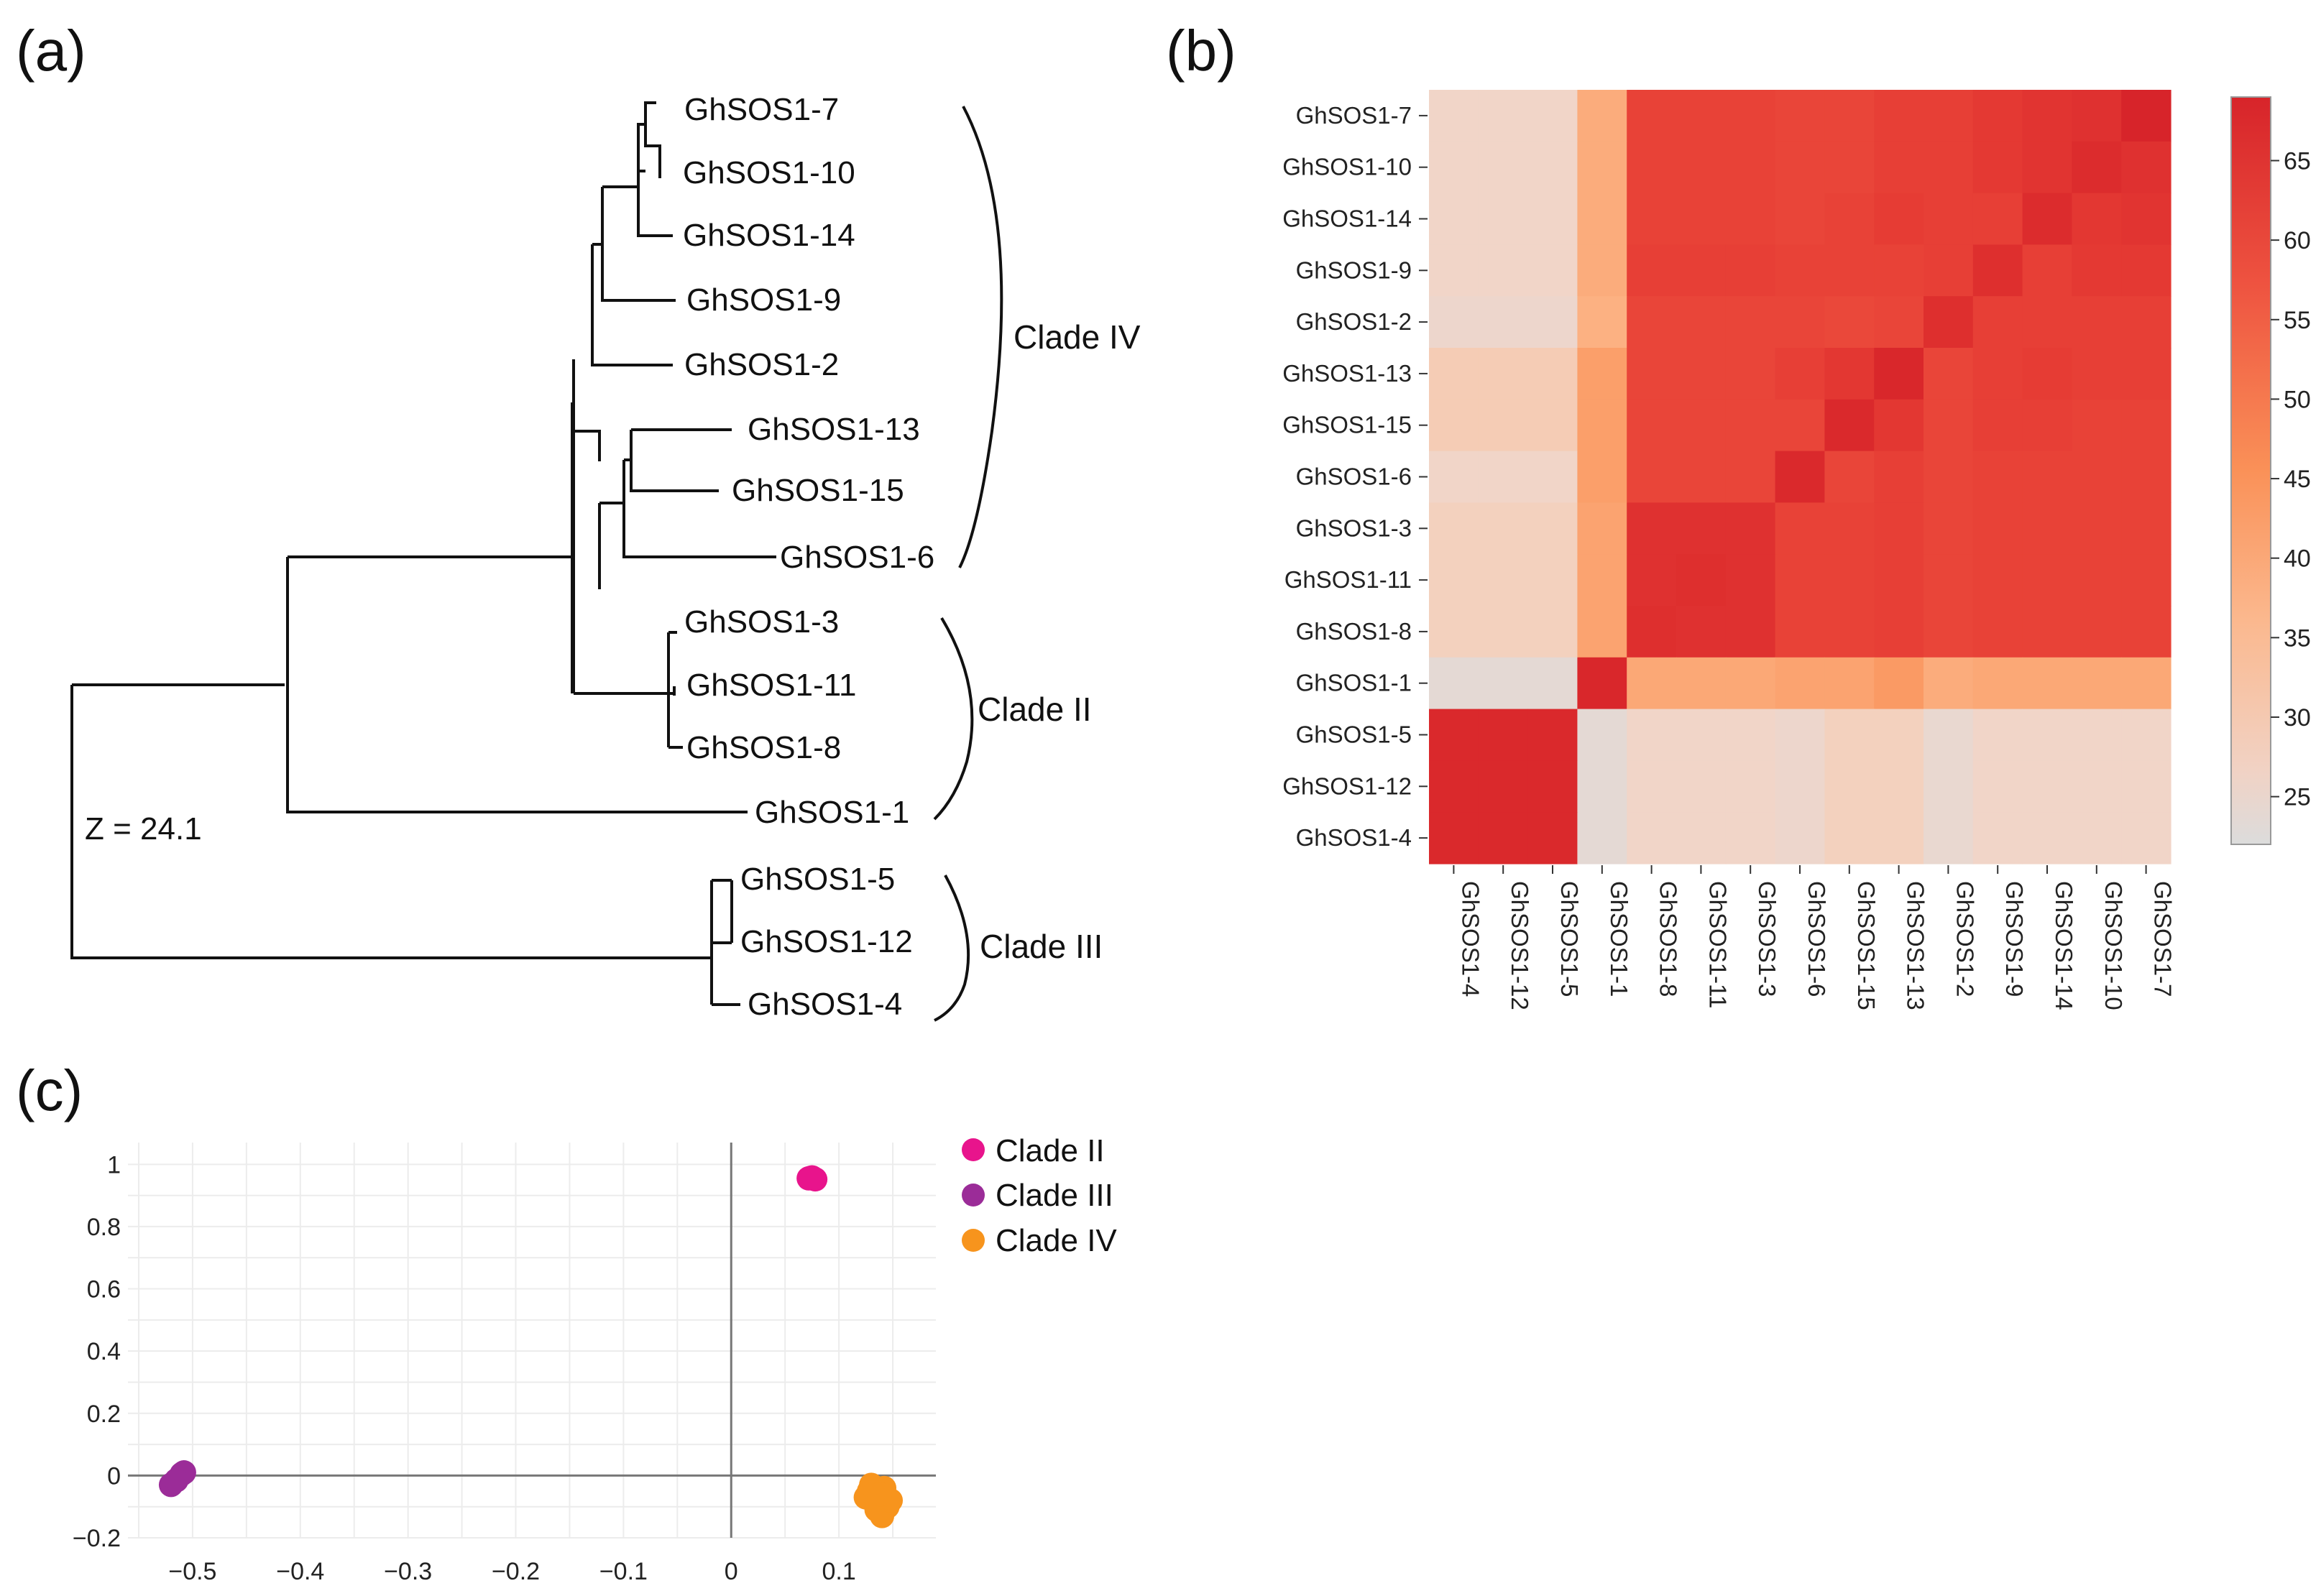 The width and height of the screenshot is (2321, 1596). What do you see at coordinates (2297, 559) in the screenshot?
I see `colorbar-tick-label: 40` at bounding box center [2297, 559].